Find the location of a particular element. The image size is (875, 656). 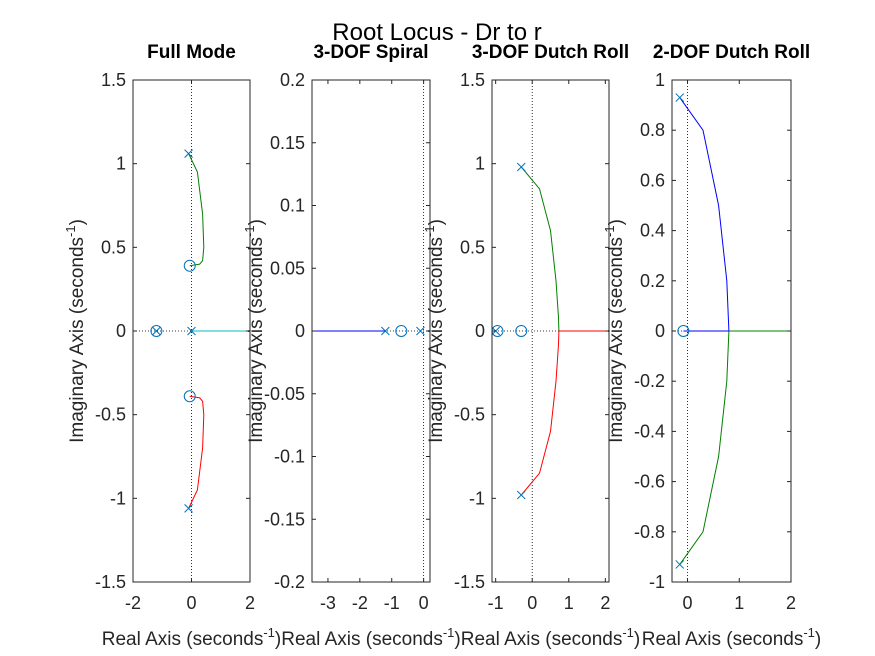

y-tick-label: 0.15 is located at coordinates (287, 143).